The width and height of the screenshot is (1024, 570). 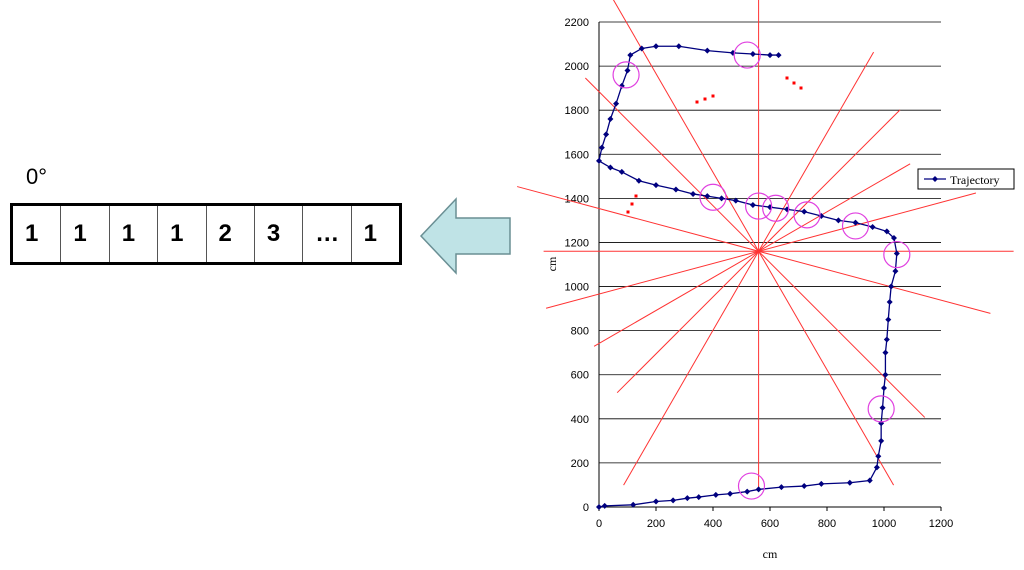 What do you see at coordinates (577, 67) in the screenshot?
I see `y-tick-label: 2000` at bounding box center [577, 67].